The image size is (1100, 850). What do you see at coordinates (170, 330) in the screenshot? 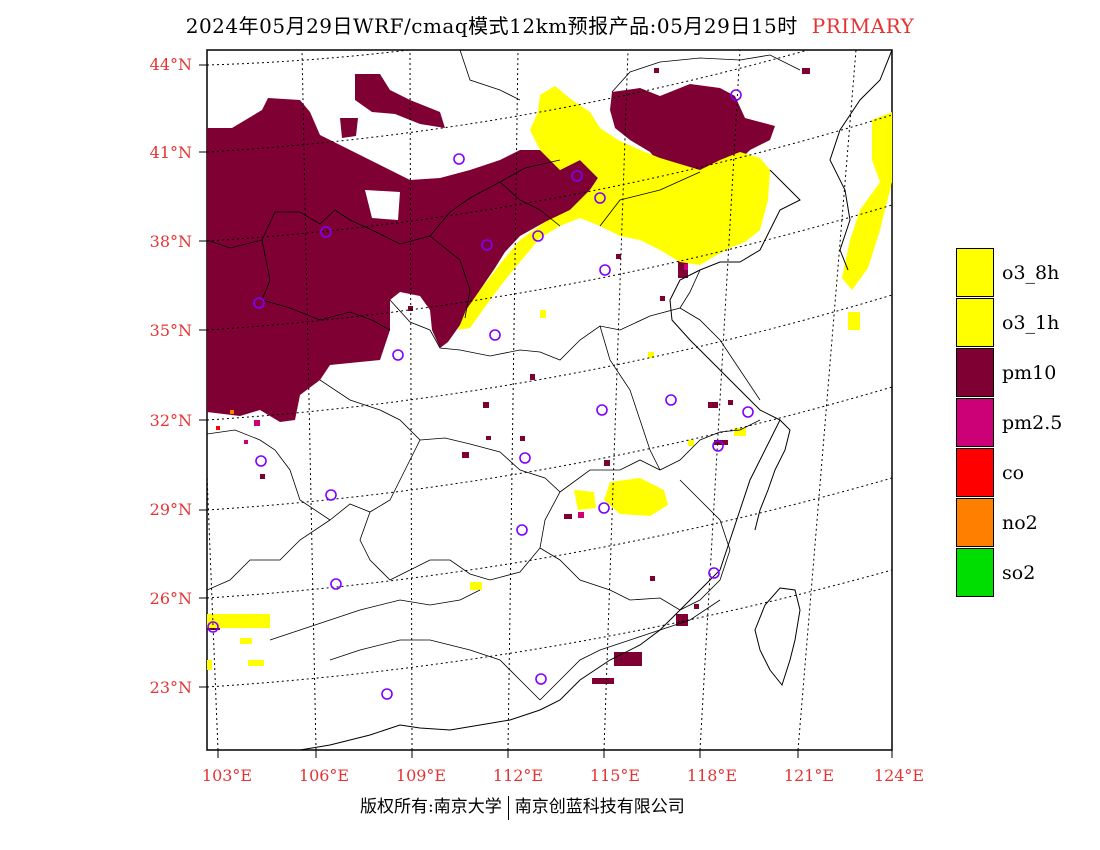
I see `lat-label-35n: 35°N` at bounding box center [170, 330].